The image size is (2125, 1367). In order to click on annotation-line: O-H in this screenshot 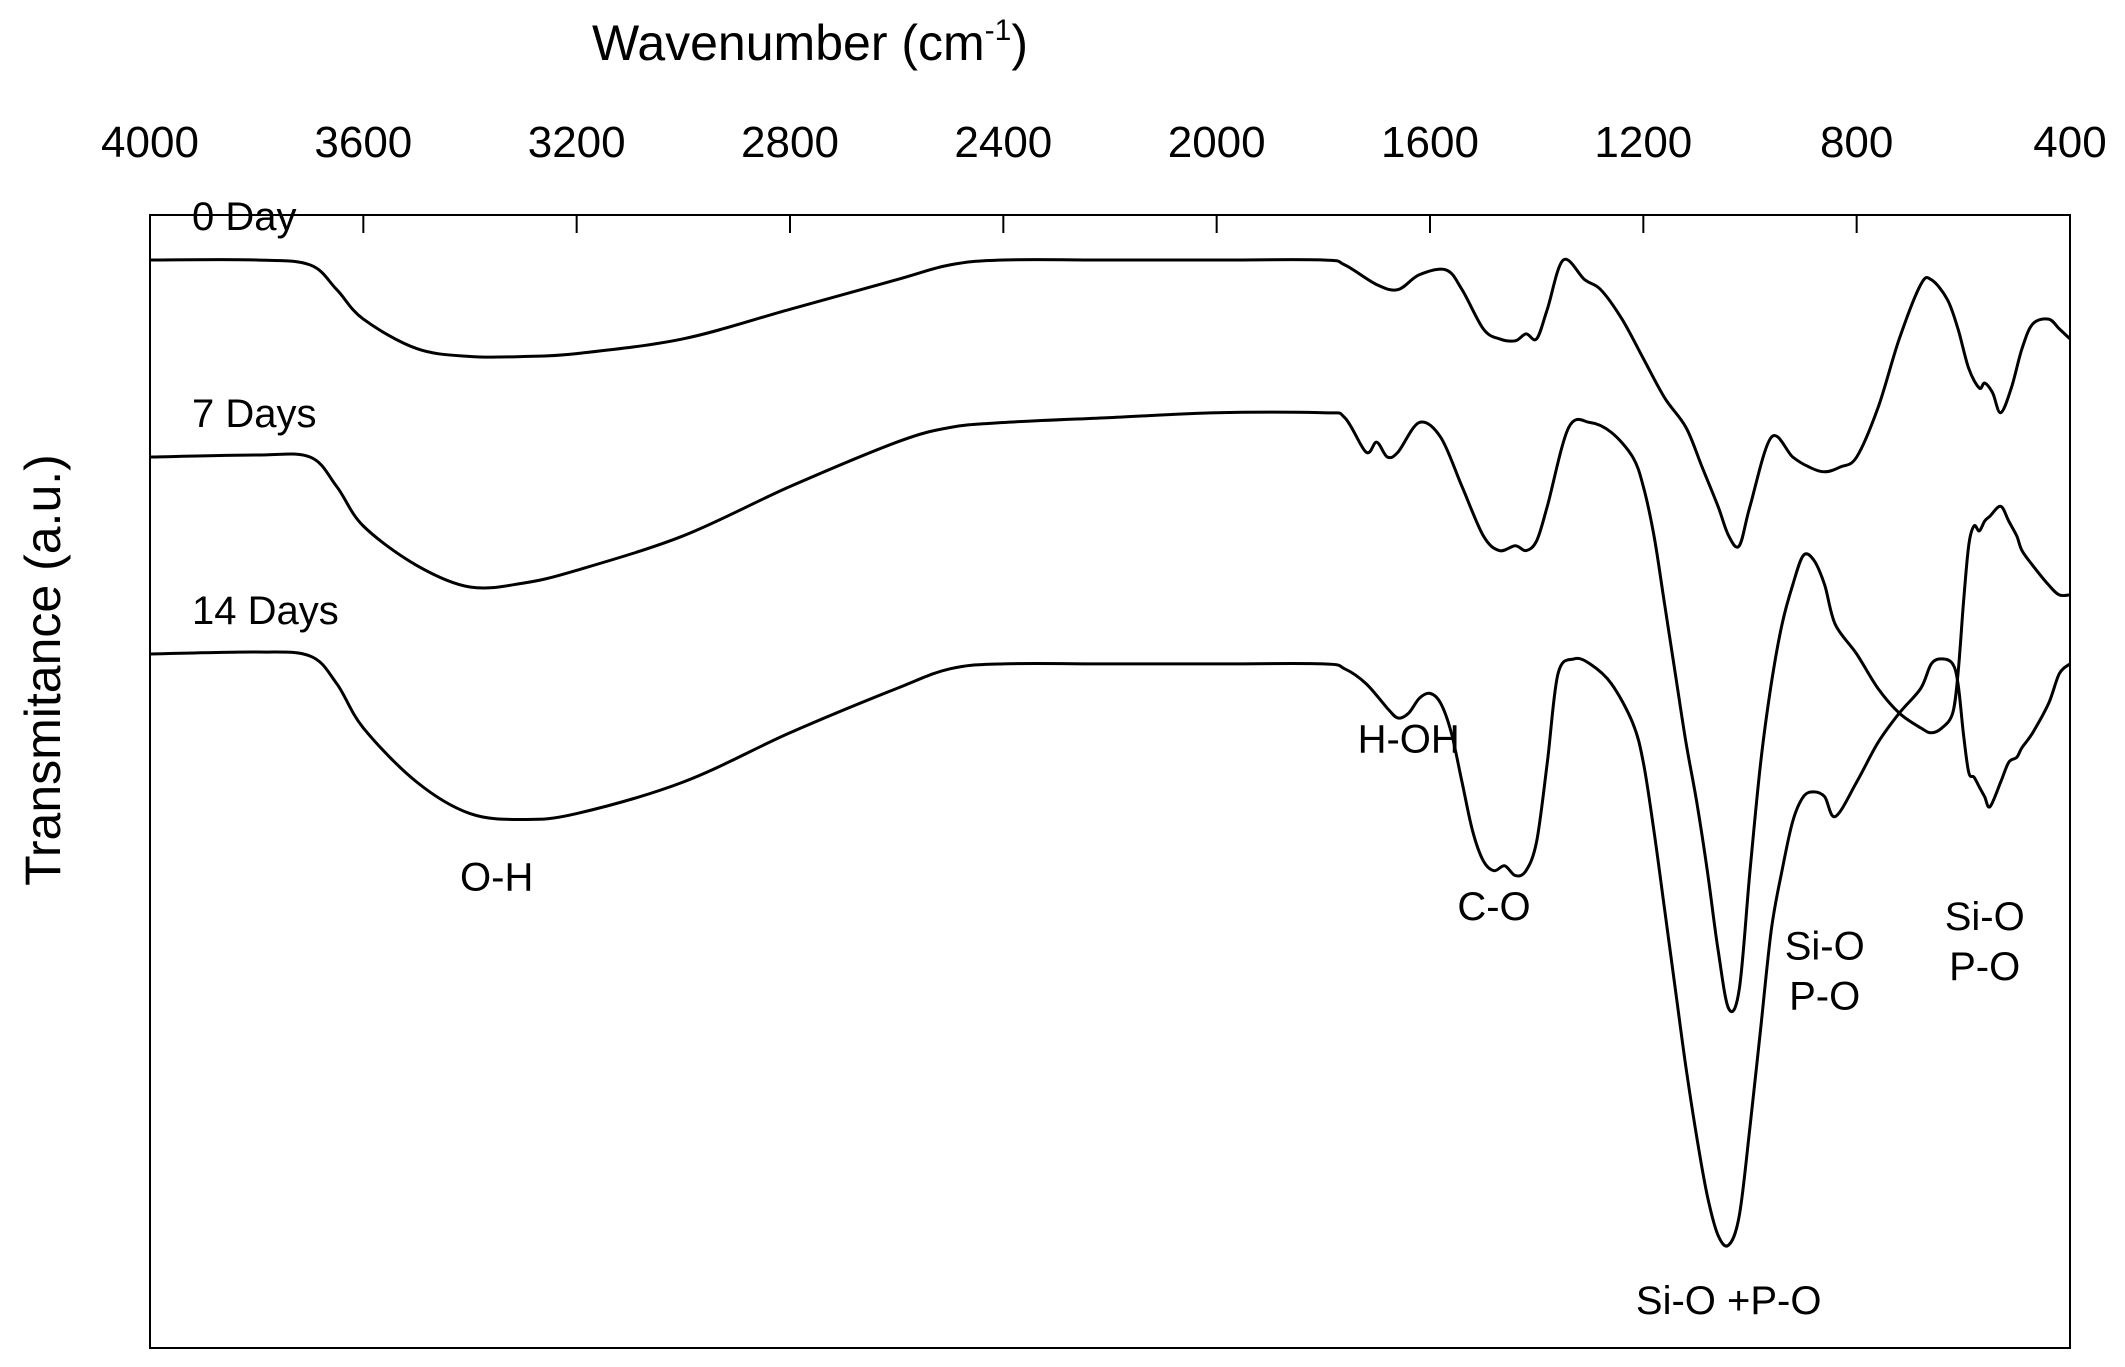, I will do `click(496, 877)`.